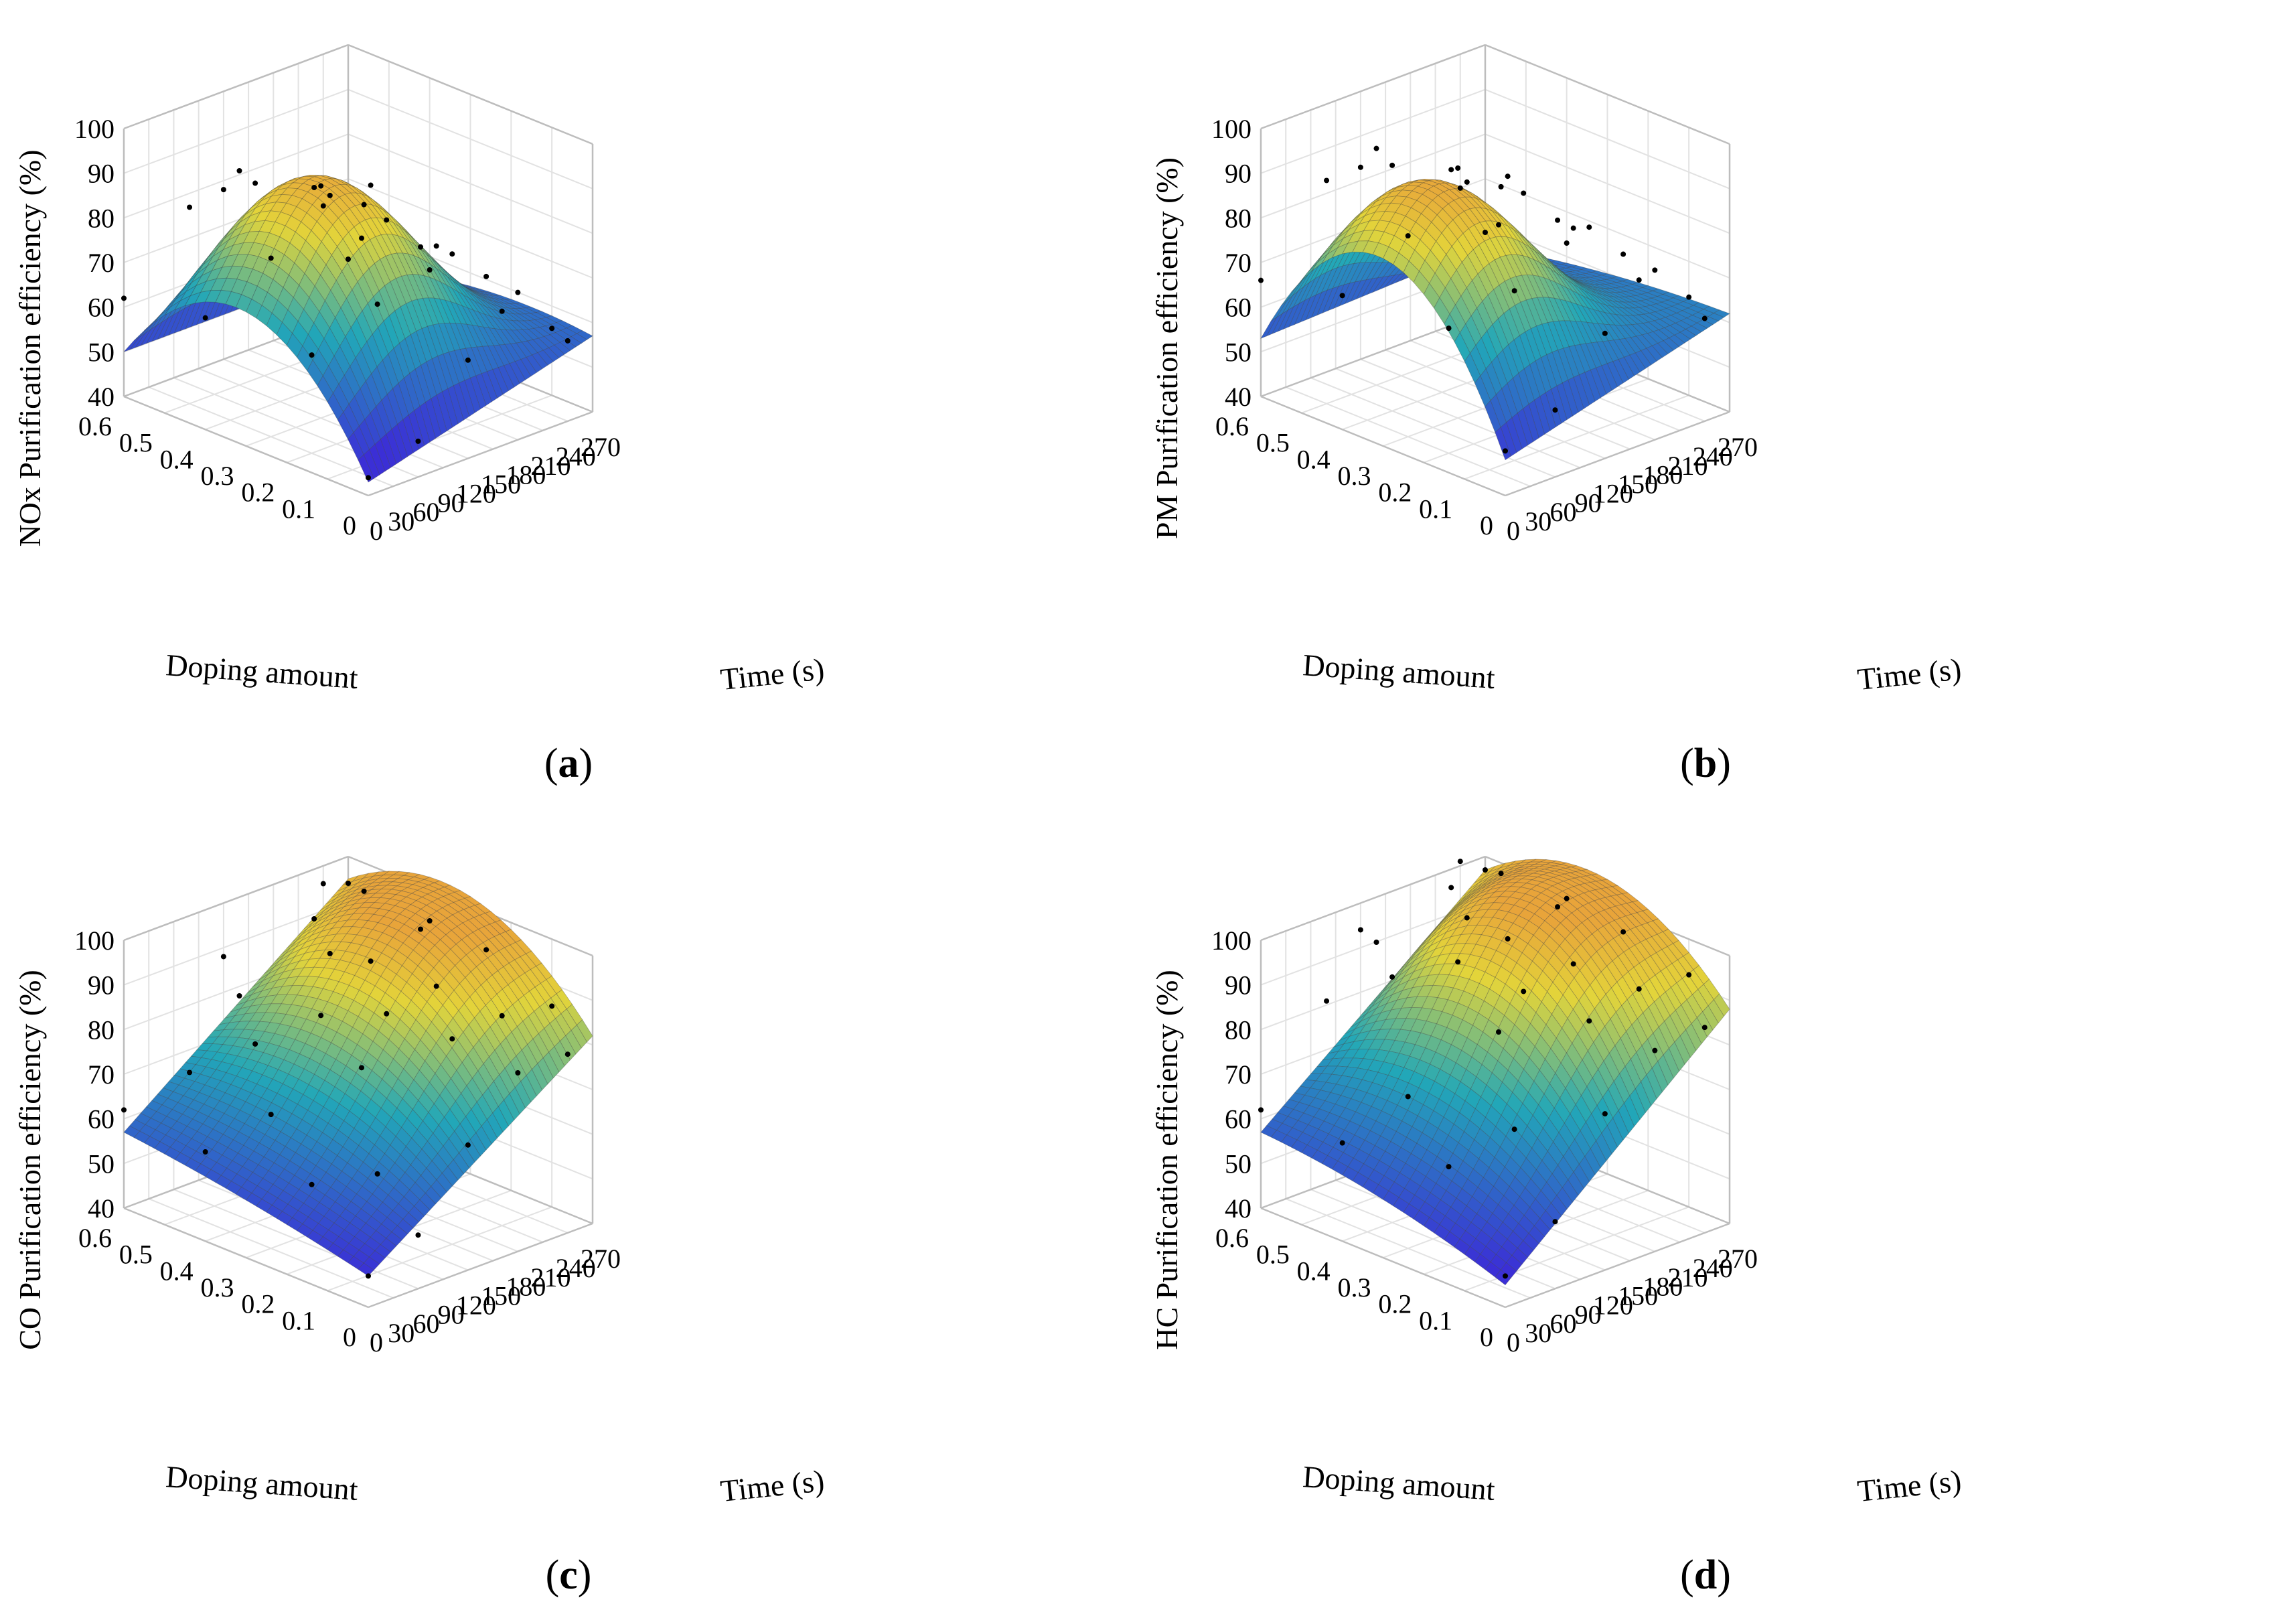 This screenshot has height=1624, width=2274. I want to click on z-tick-label: 40, so click(1238, 1208).